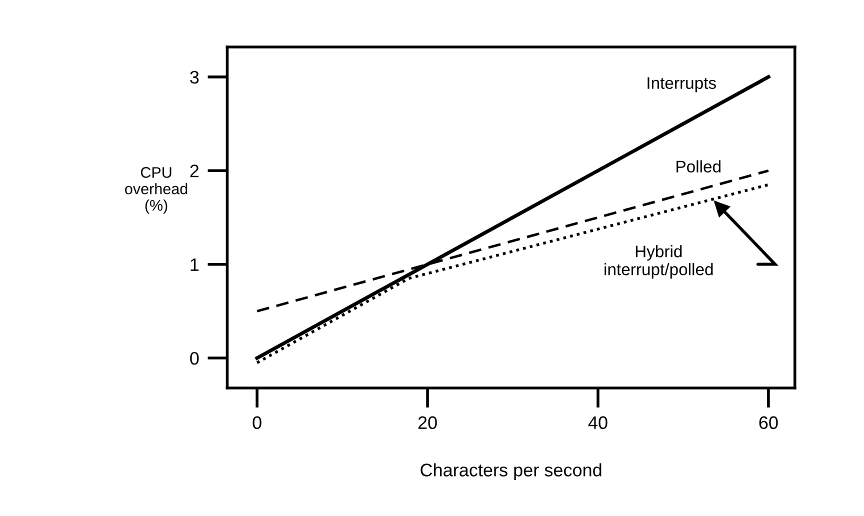 The width and height of the screenshot is (864, 516). Describe the element at coordinates (658, 262) in the screenshot. I see `series-label: Hybrid interrupt/polled` at that location.